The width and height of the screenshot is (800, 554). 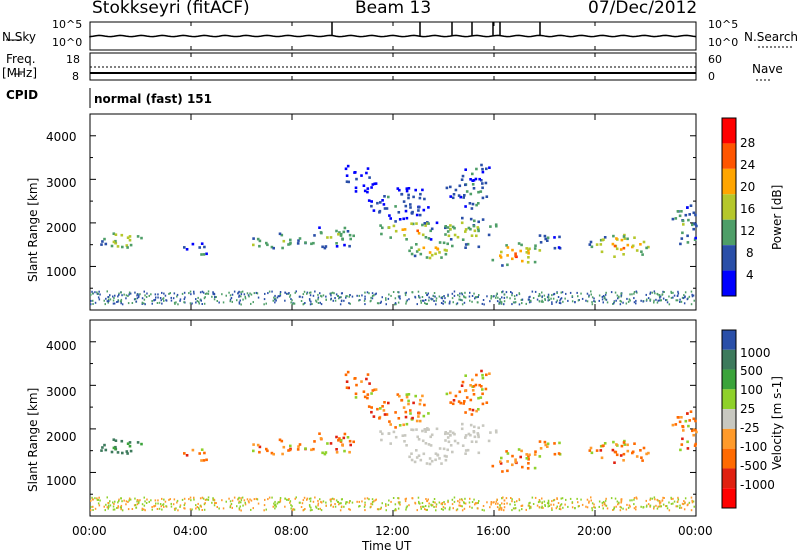 I want to click on freq-tick-high: 18, so click(x=73, y=59).